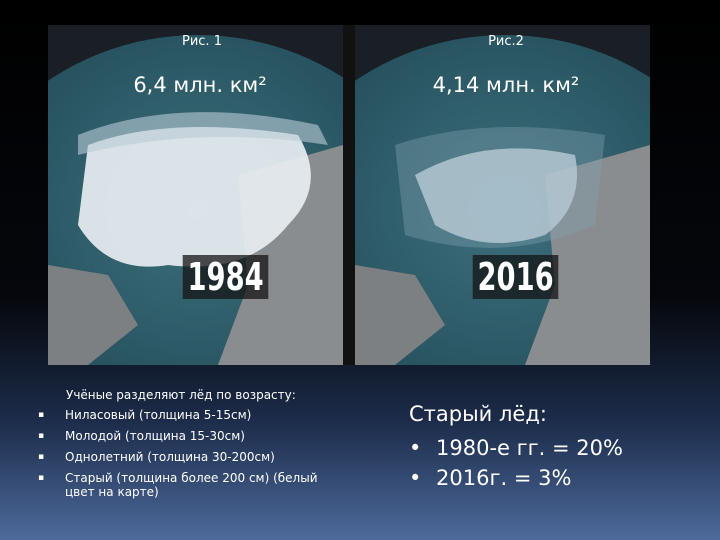 This screenshot has width=720, height=540. I want to click on figure-area: 4,14 млн. км², so click(506, 85).